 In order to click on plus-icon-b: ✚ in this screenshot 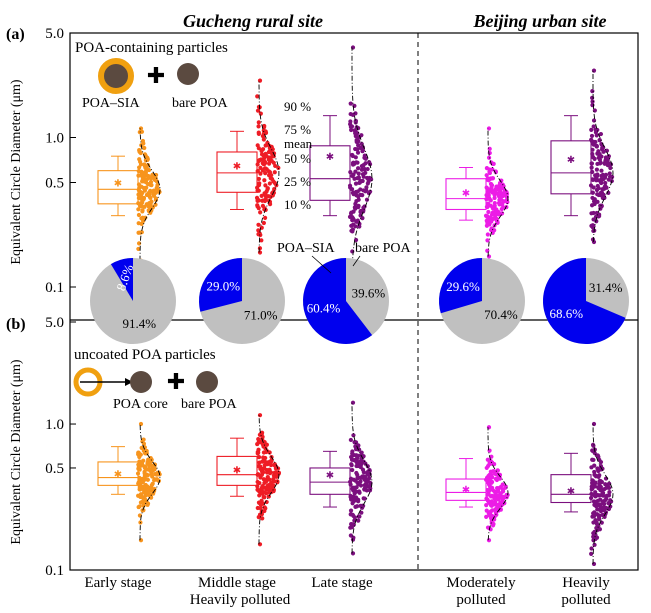, I will do `click(176, 381)`.